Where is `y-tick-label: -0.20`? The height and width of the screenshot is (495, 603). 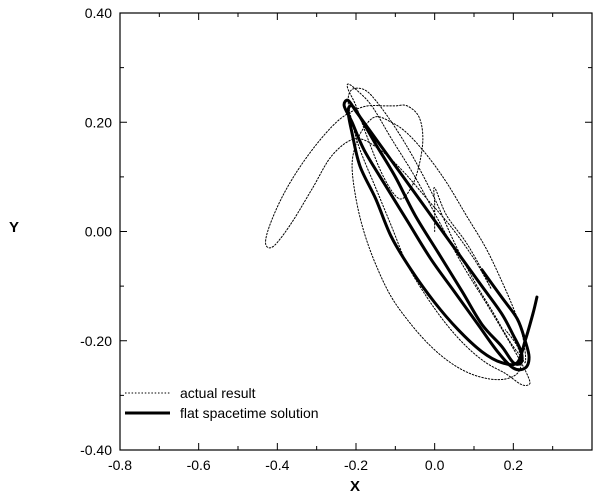 y-tick-label: -0.20 is located at coordinates (96, 341).